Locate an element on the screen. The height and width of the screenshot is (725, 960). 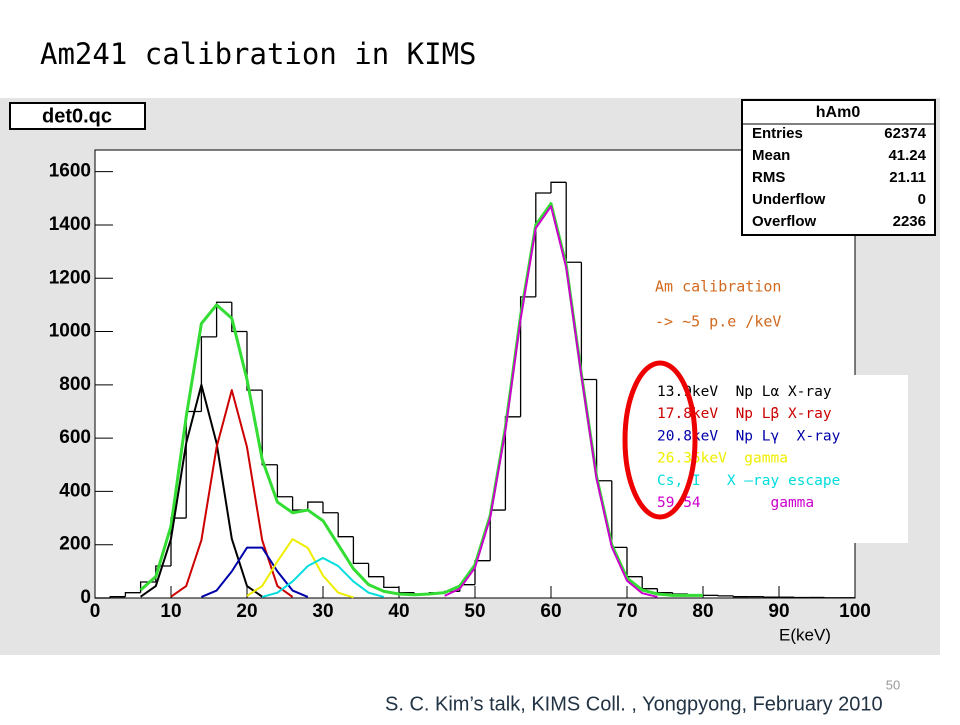
x-tick-label: 10 is located at coordinates (170, 611).